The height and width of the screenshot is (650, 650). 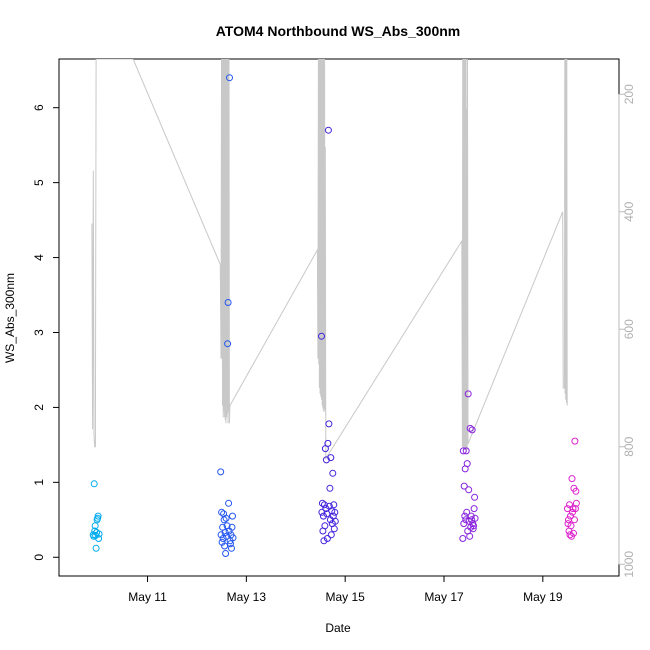 I want to click on y-tick-label: 4, so click(x=39, y=257).